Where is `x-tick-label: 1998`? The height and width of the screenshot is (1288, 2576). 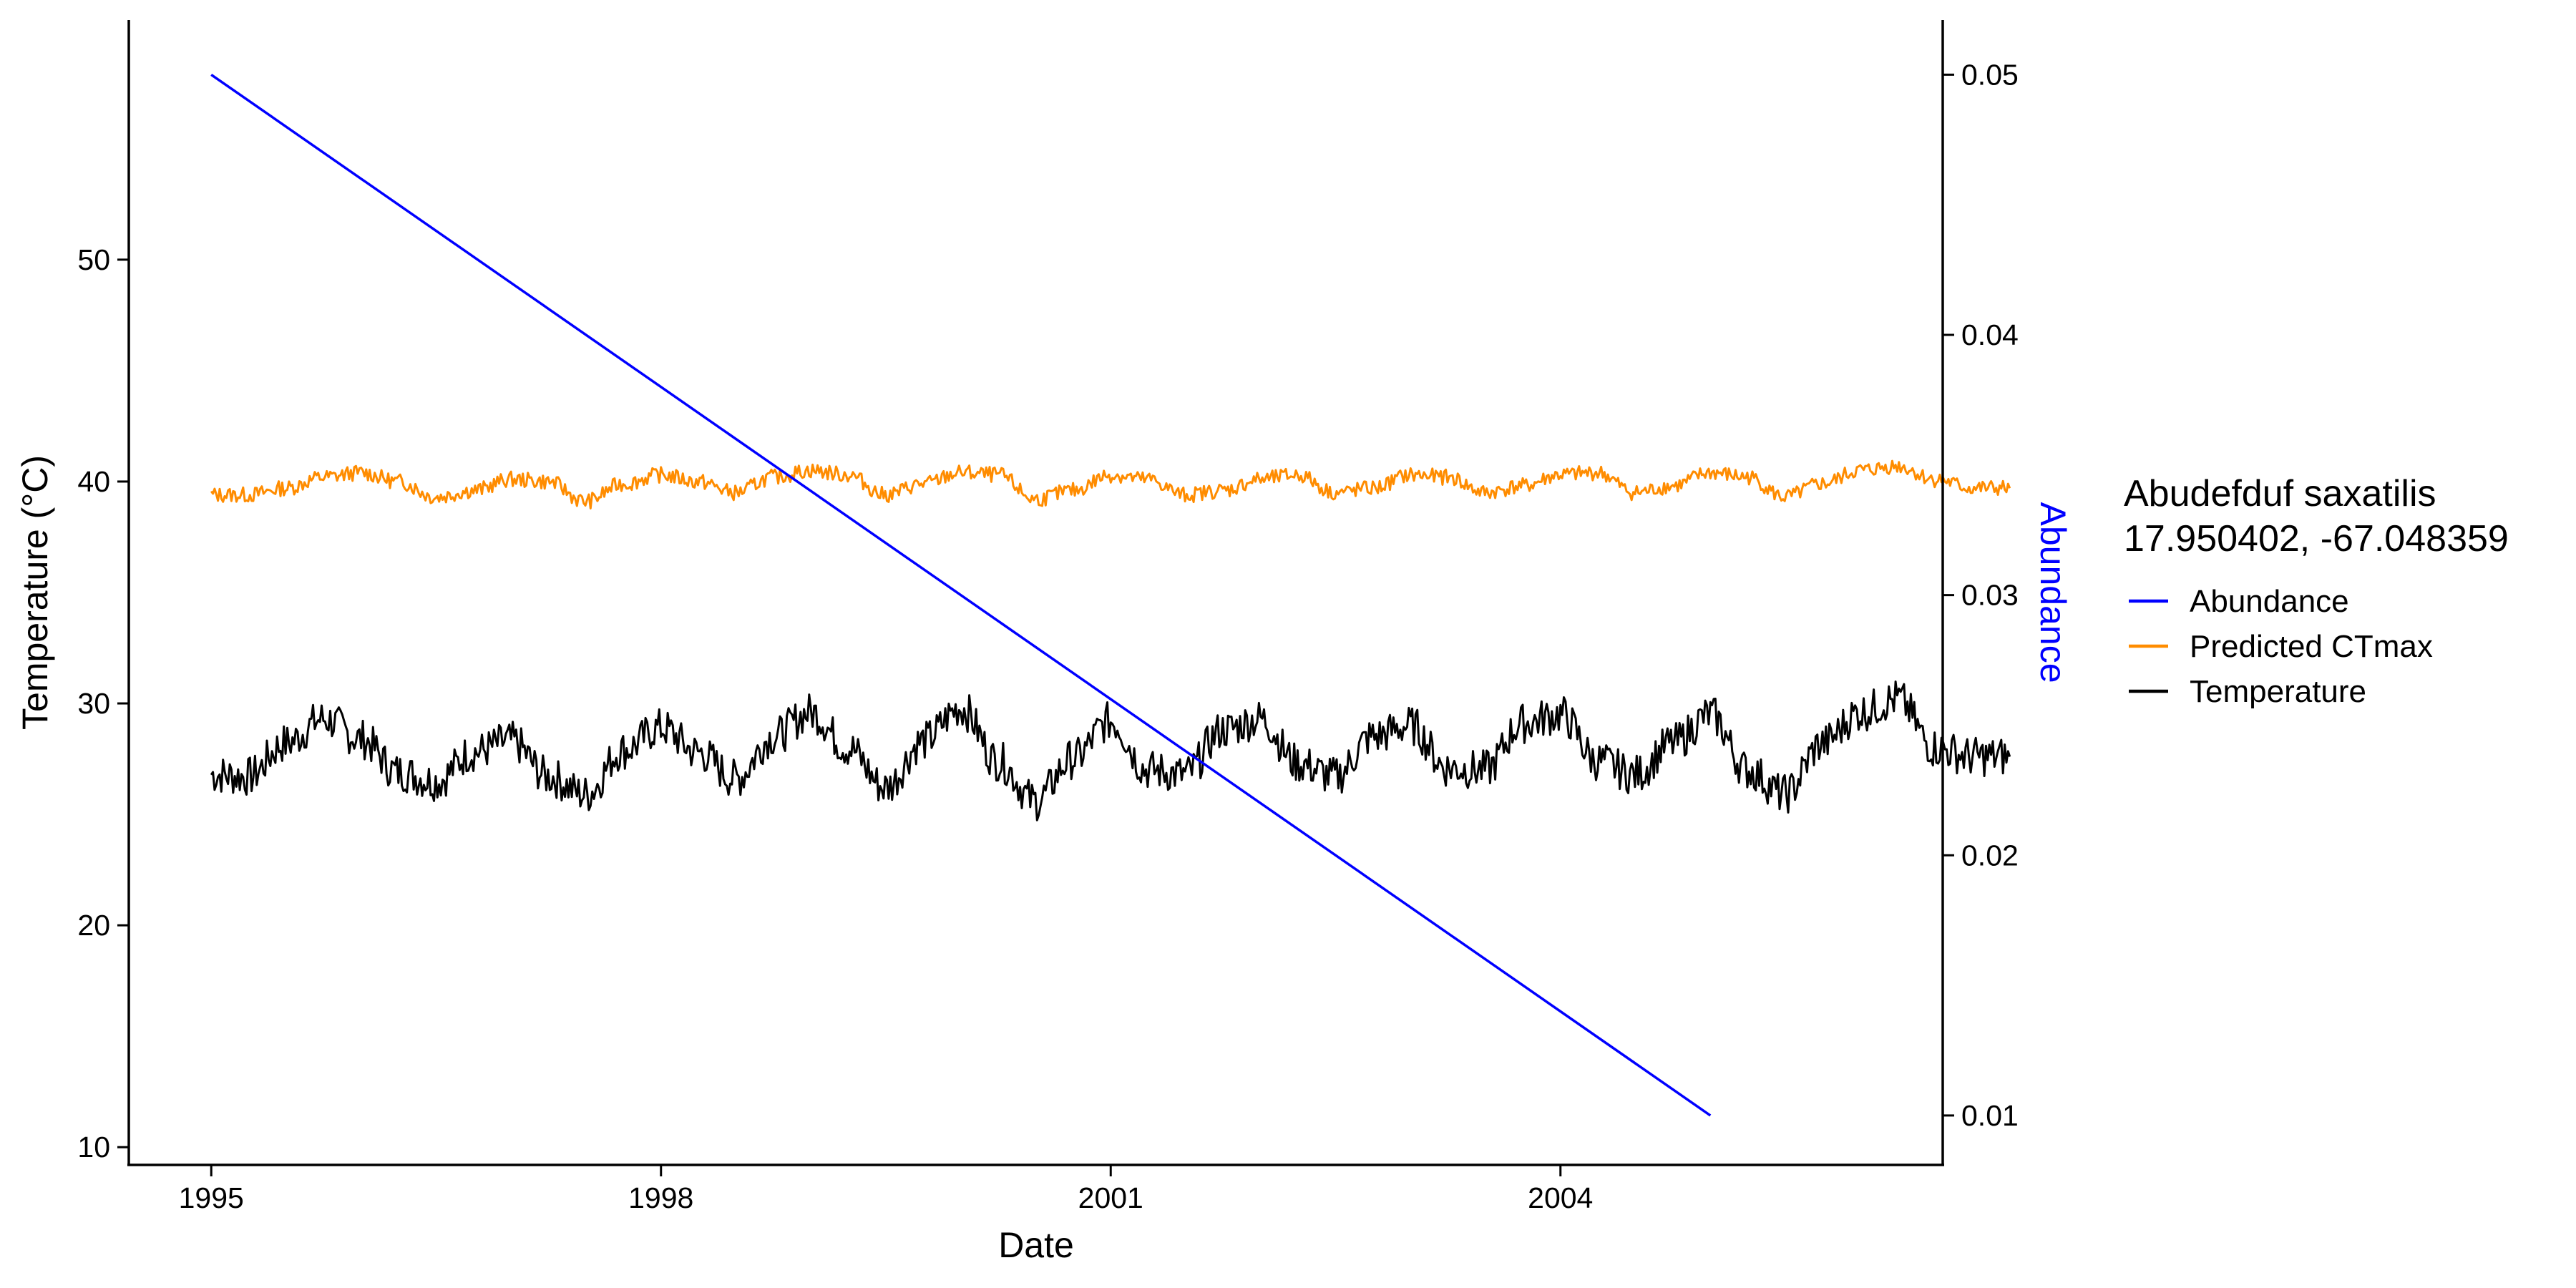
x-tick-label: 1998 is located at coordinates (660, 1197).